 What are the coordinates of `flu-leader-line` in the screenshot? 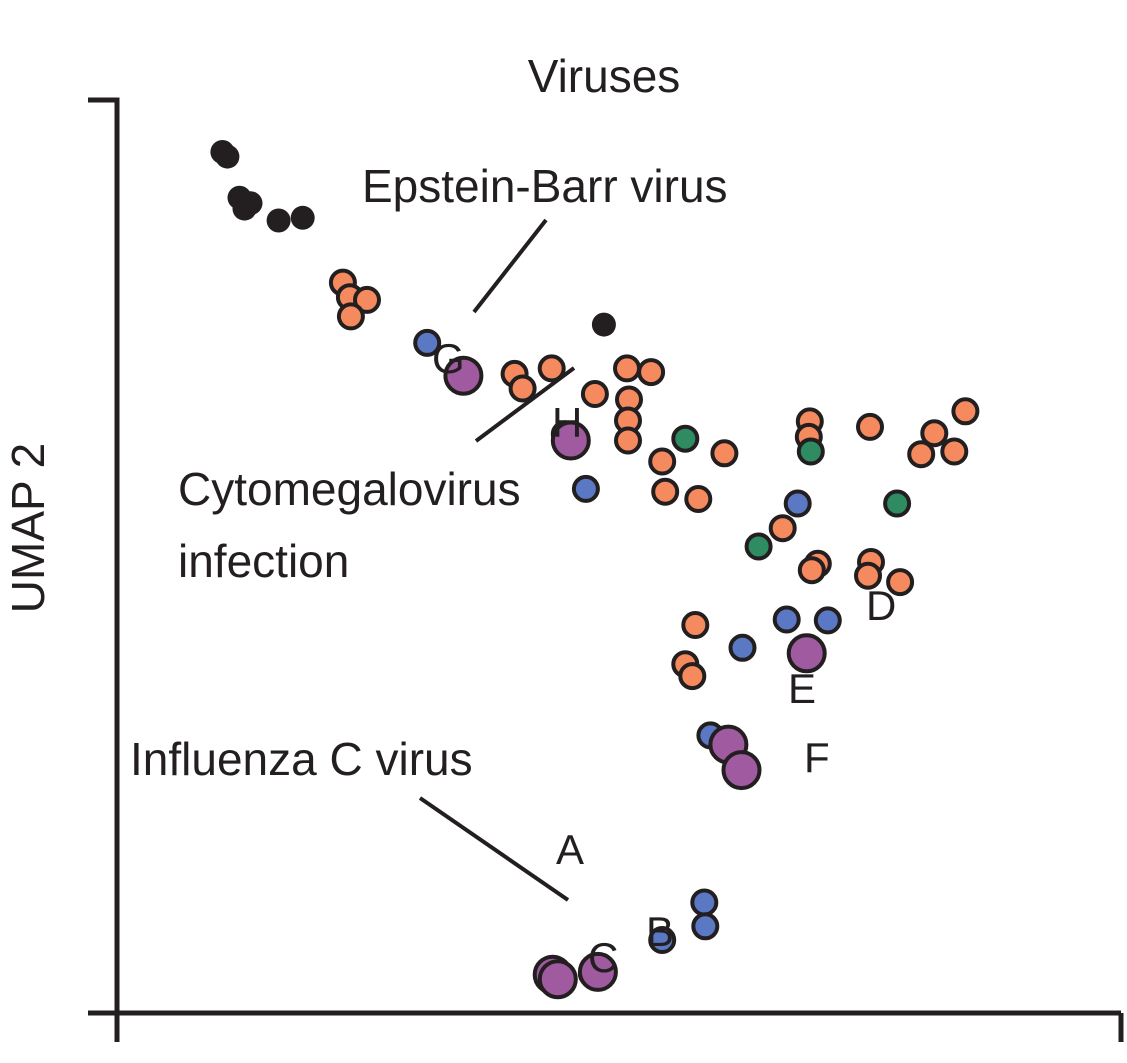 It's located at (494, 849).